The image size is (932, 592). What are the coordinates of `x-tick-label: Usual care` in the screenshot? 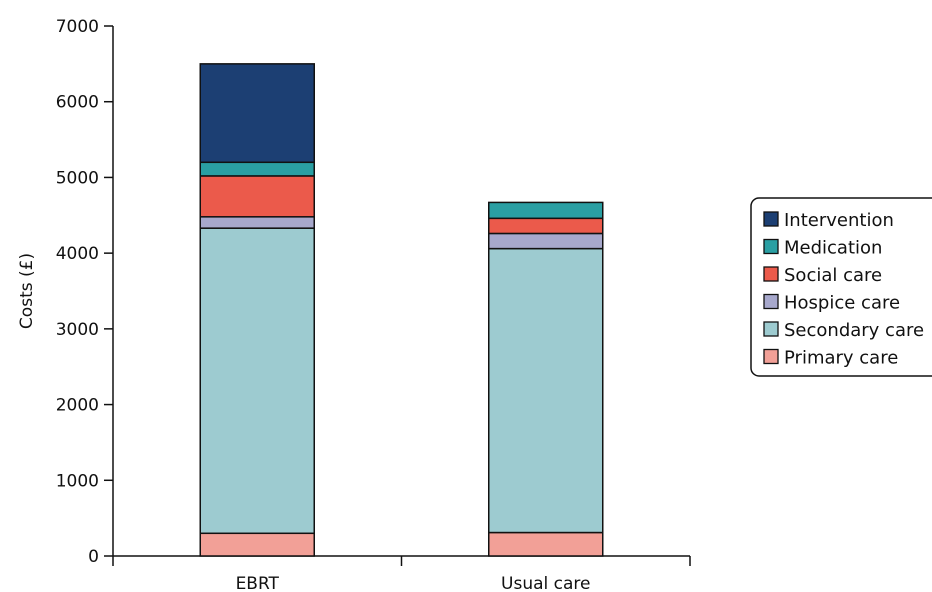 It's located at (545, 583).